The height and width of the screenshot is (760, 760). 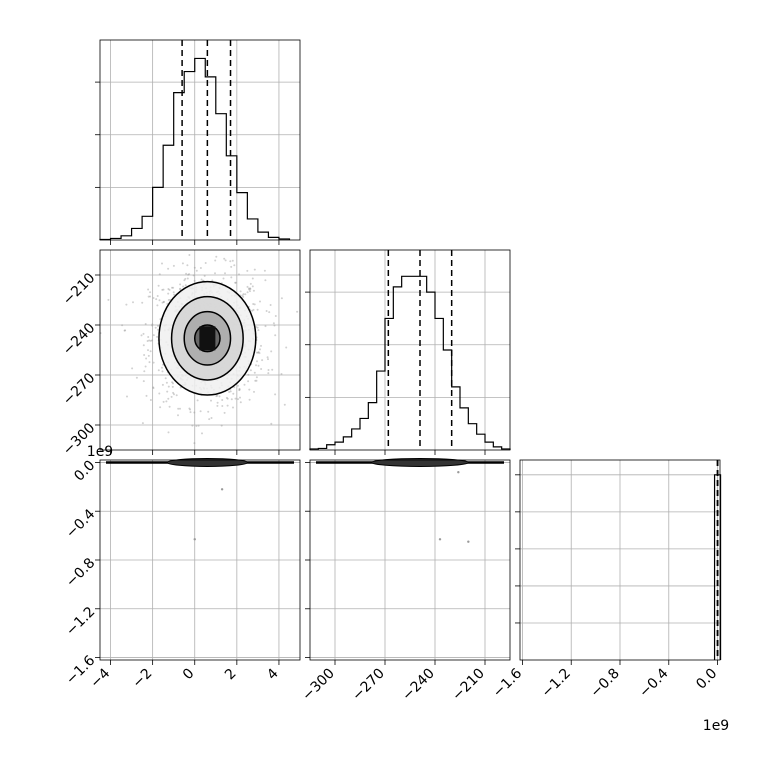 What do you see at coordinates (507, 682) in the screenshot?
I see `hist2-xtick-label-0: −1.6` at bounding box center [507, 682].